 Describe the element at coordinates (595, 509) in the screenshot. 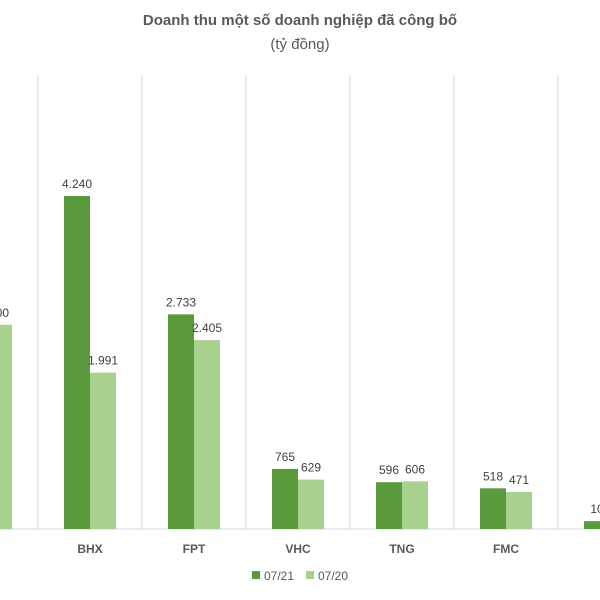

I see `data-label: 10` at that location.